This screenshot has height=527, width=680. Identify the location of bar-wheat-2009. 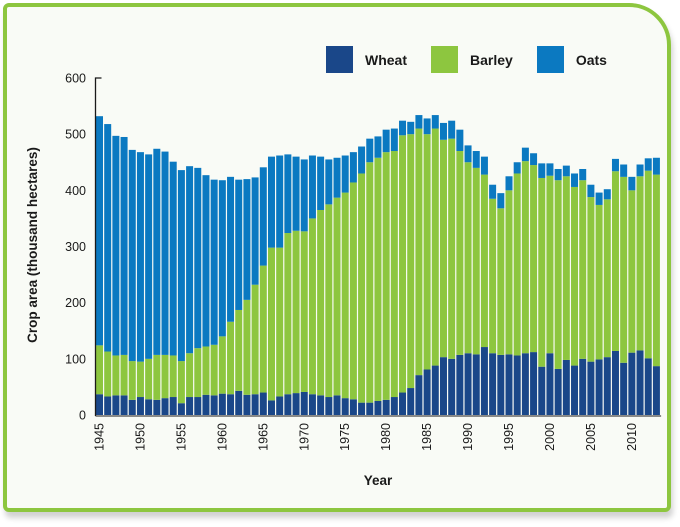
(624, 388).